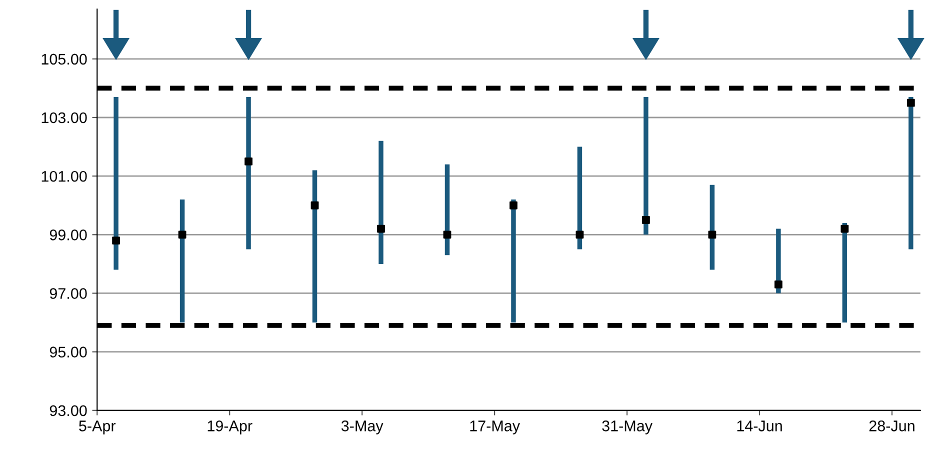 Image resolution: width=925 pixels, height=456 pixels. What do you see at coordinates (759, 426) in the screenshot?
I see `x-tick-label: 14-Jun` at bounding box center [759, 426].